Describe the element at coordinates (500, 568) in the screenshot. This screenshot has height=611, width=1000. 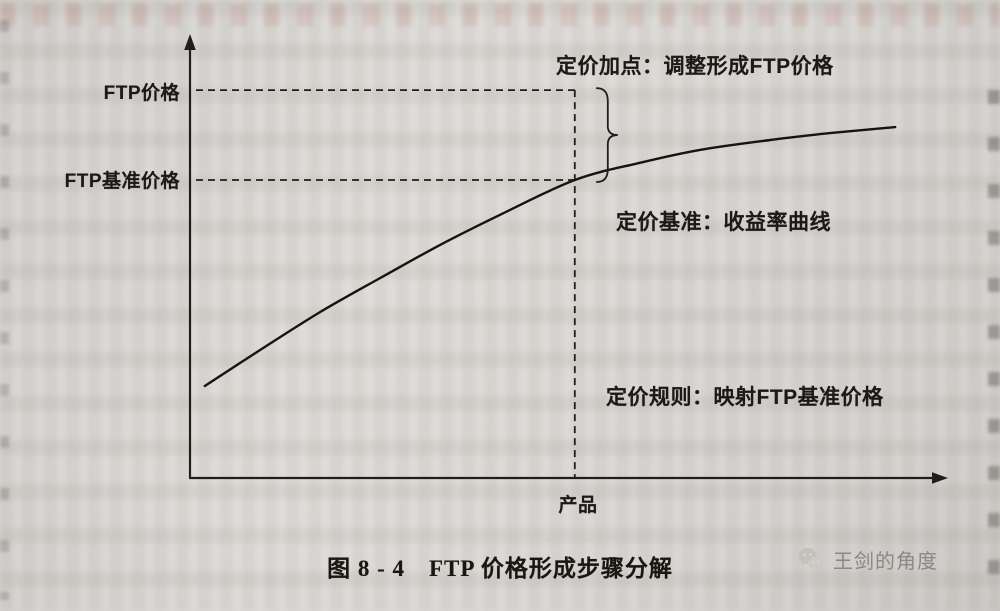
I see `figure-caption: 图 8 - 4 FTP 价格形成步骤分解` at that location.